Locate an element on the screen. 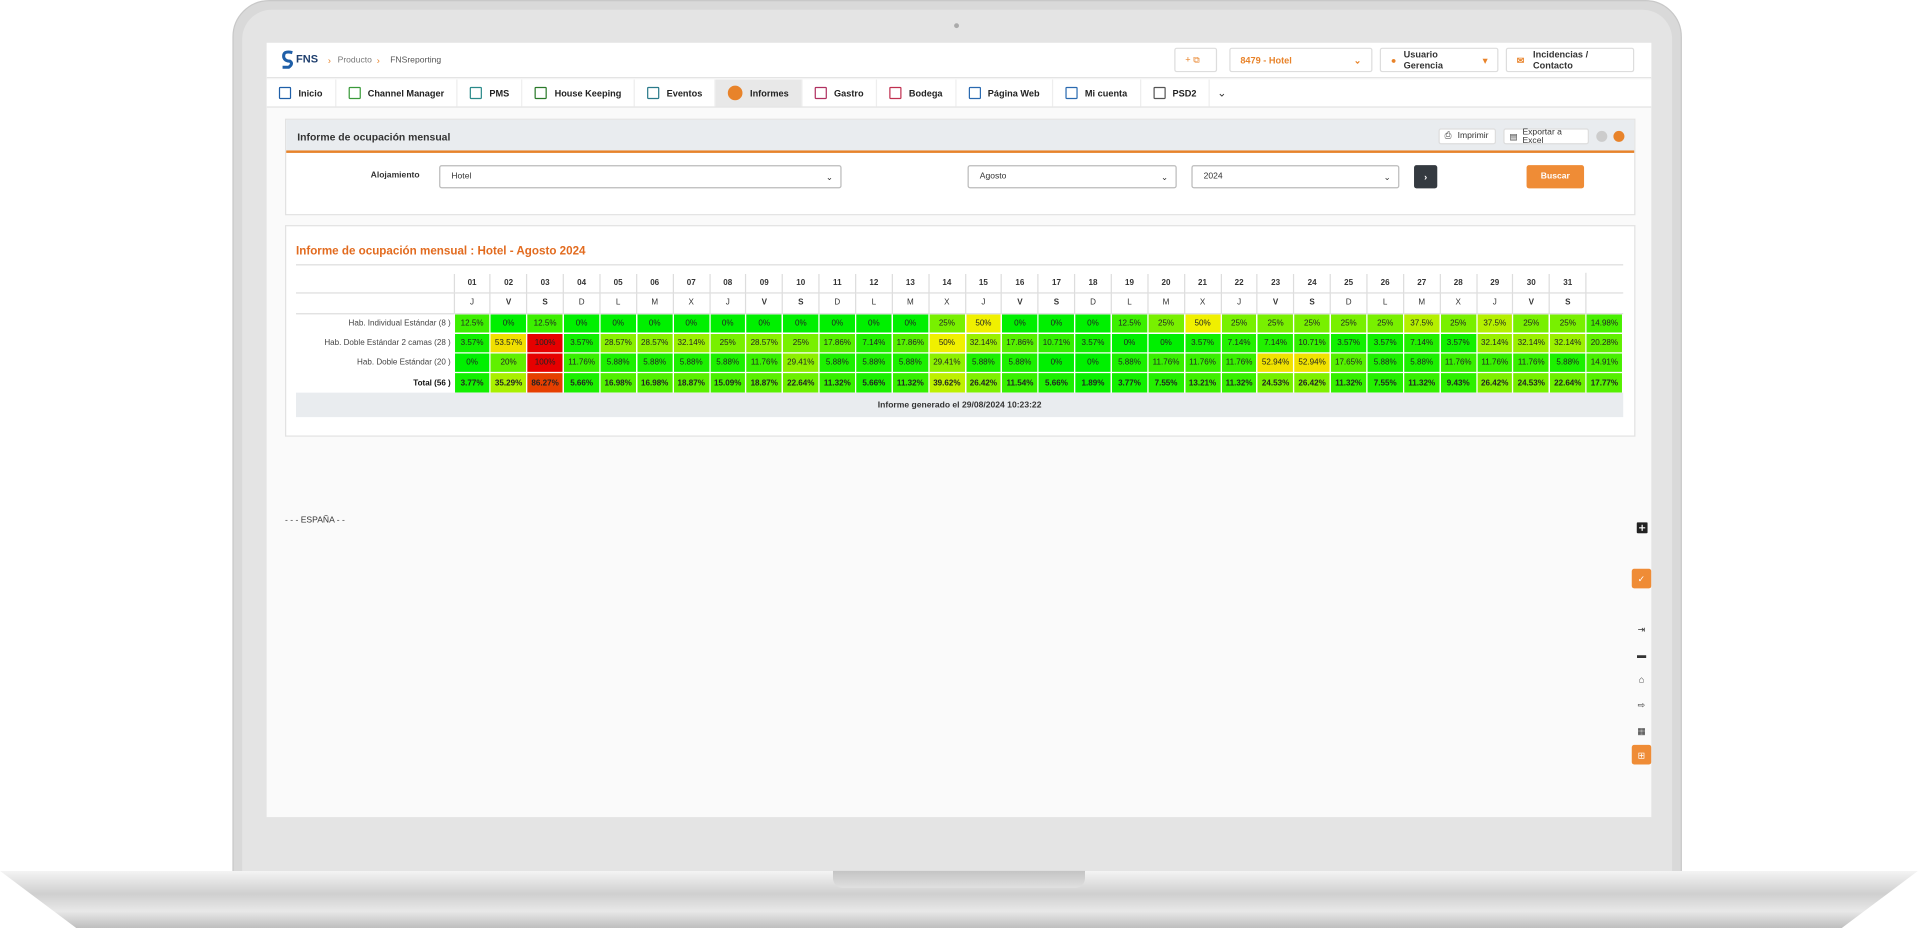  side-button: ⊞ is located at coordinates (1641, 754).